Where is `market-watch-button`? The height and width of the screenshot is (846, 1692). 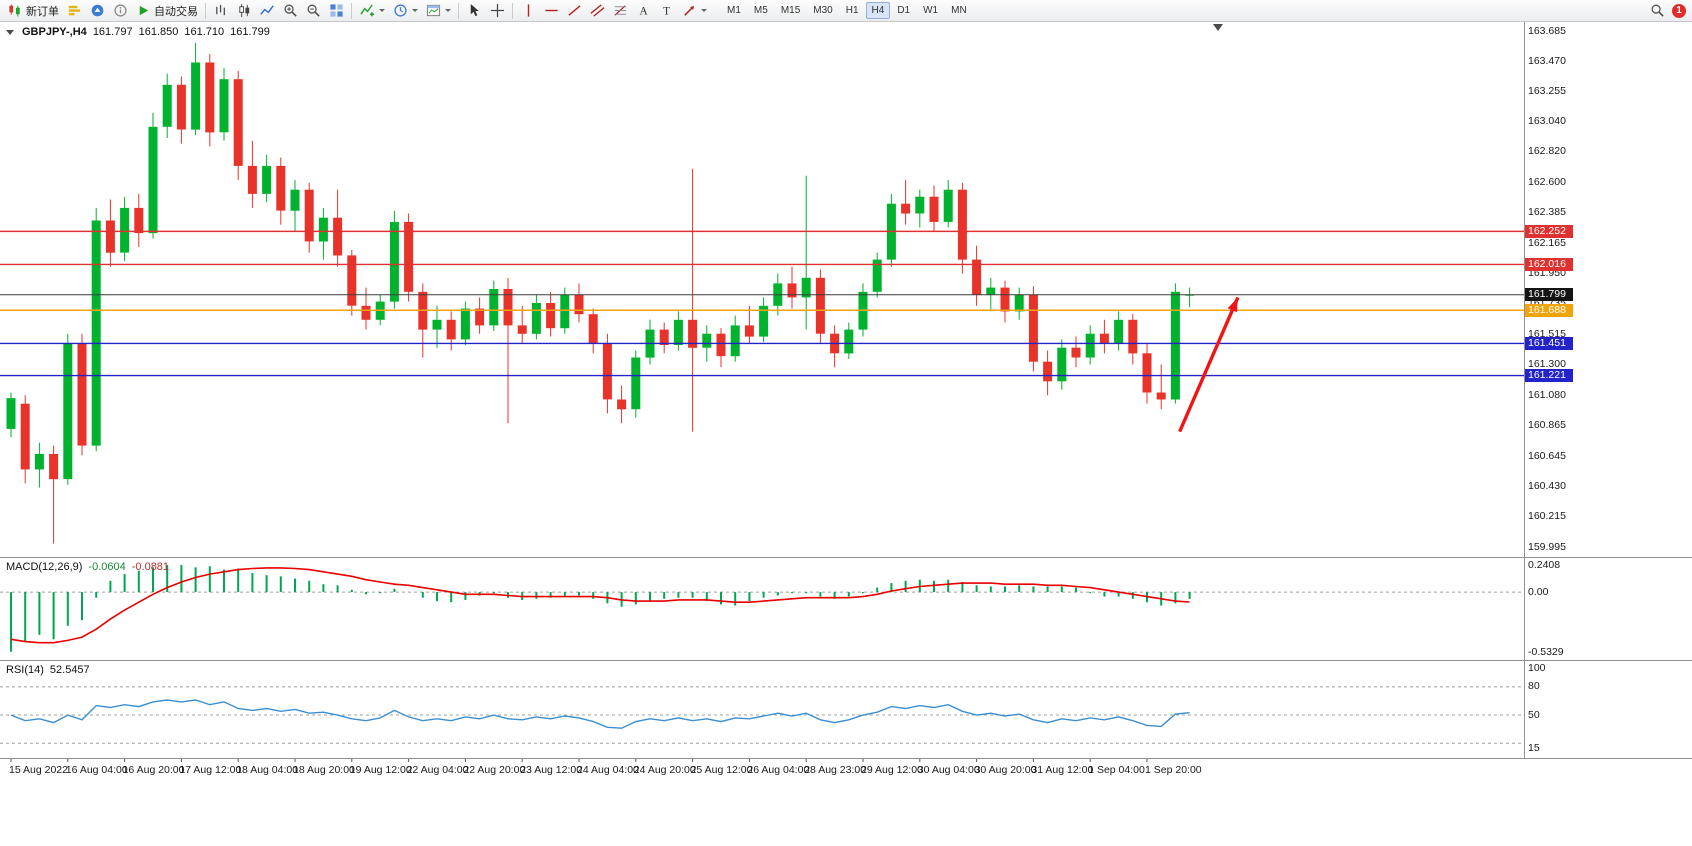
market-watch-button is located at coordinates (97, 10).